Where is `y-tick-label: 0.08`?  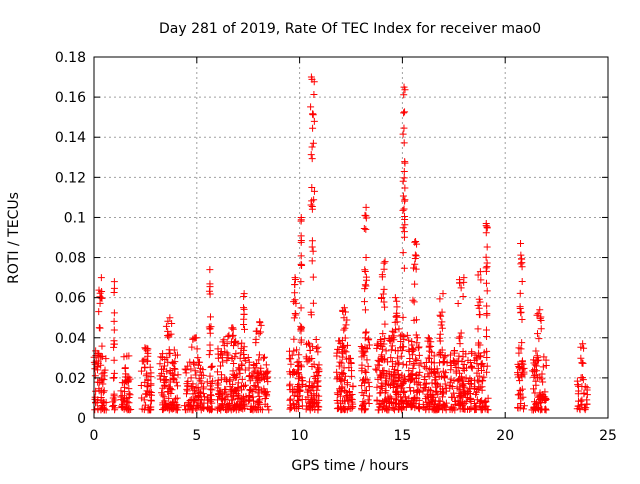 y-tick-label: 0.08 is located at coordinates (70, 259).